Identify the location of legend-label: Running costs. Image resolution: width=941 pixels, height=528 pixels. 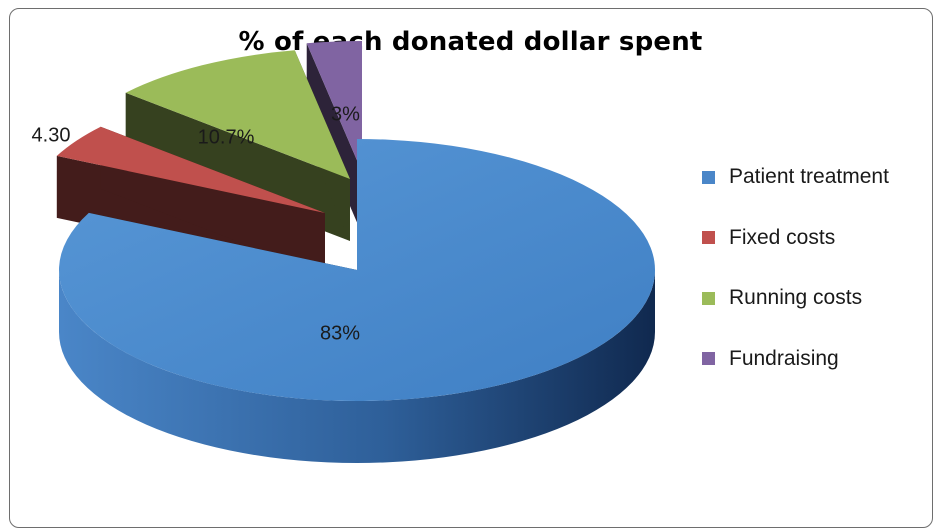
(796, 297).